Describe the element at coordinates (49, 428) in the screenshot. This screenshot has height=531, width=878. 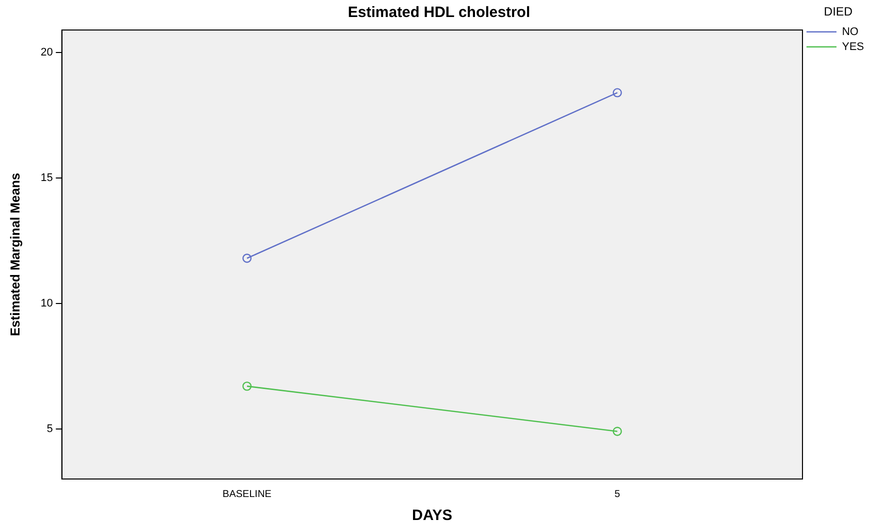
I see `y-tick-label: 5` at that location.